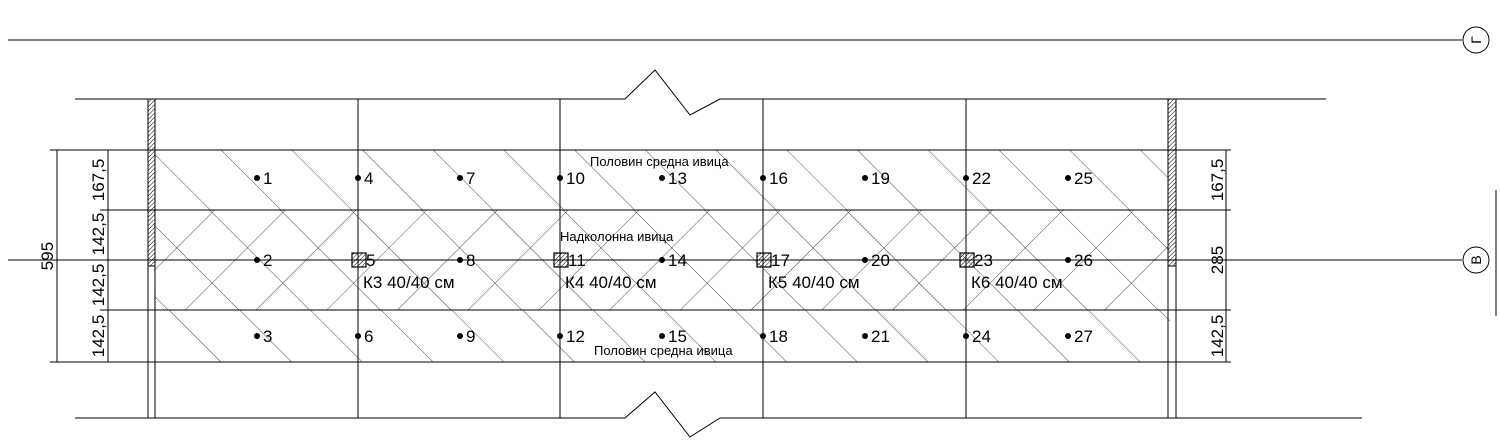  What do you see at coordinates (880, 260) in the screenshot?
I see `point-label: 20` at bounding box center [880, 260].